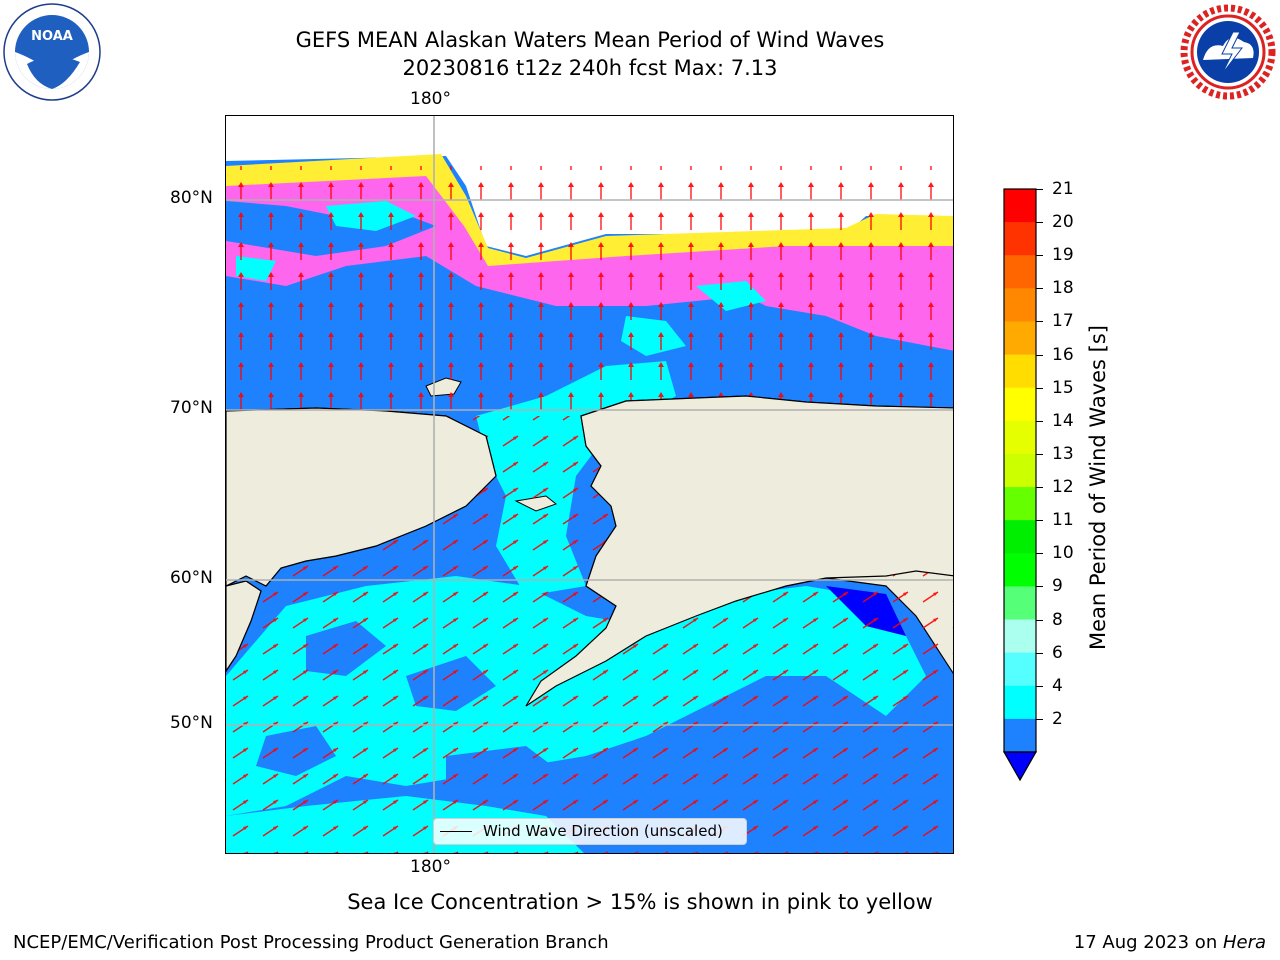 The width and height of the screenshot is (1280, 960). What do you see at coordinates (52, 36) in the screenshot?
I see `noaa-logo-text: NOAA` at bounding box center [52, 36].